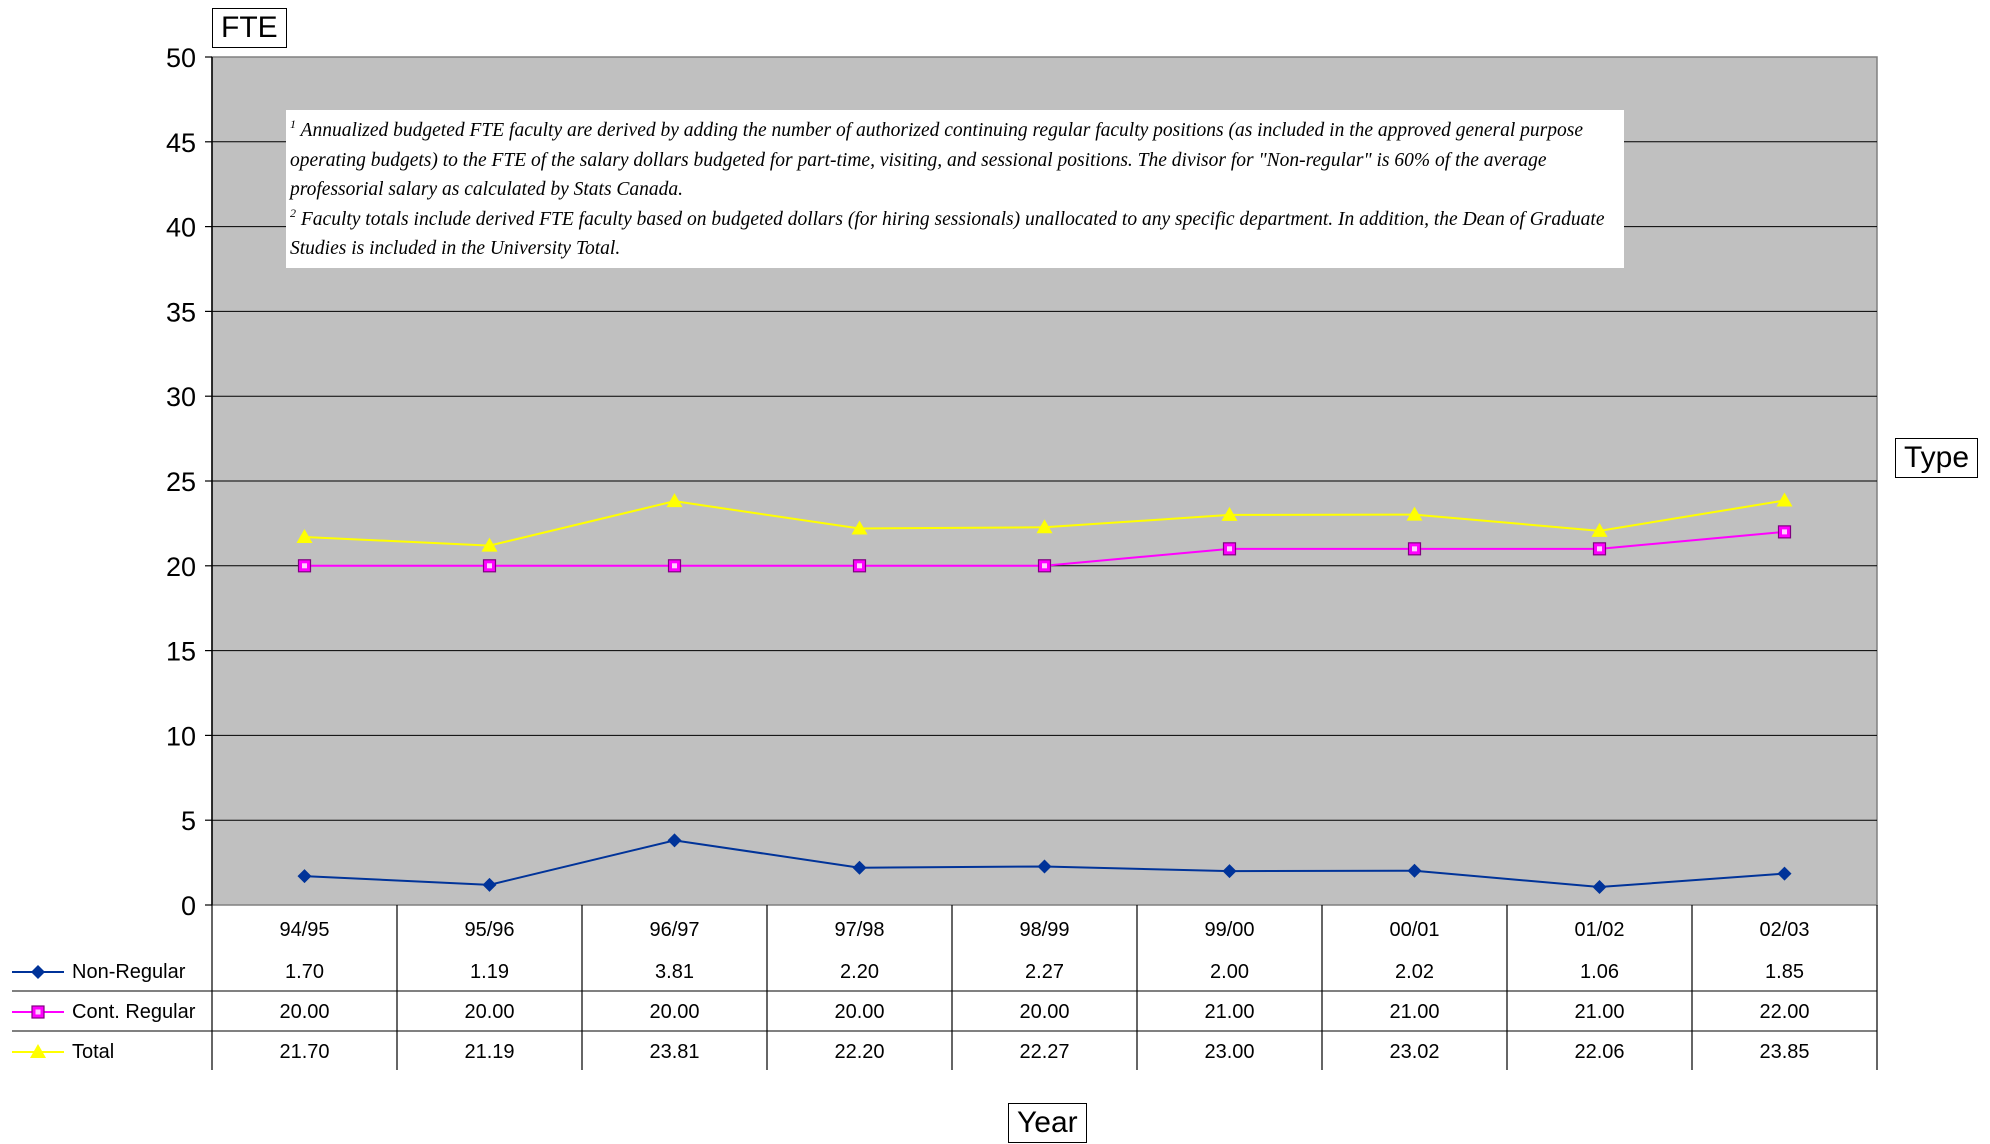  What do you see at coordinates (859, 930) in the screenshot?
I see `x-category-label: 97/98` at bounding box center [859, 930].